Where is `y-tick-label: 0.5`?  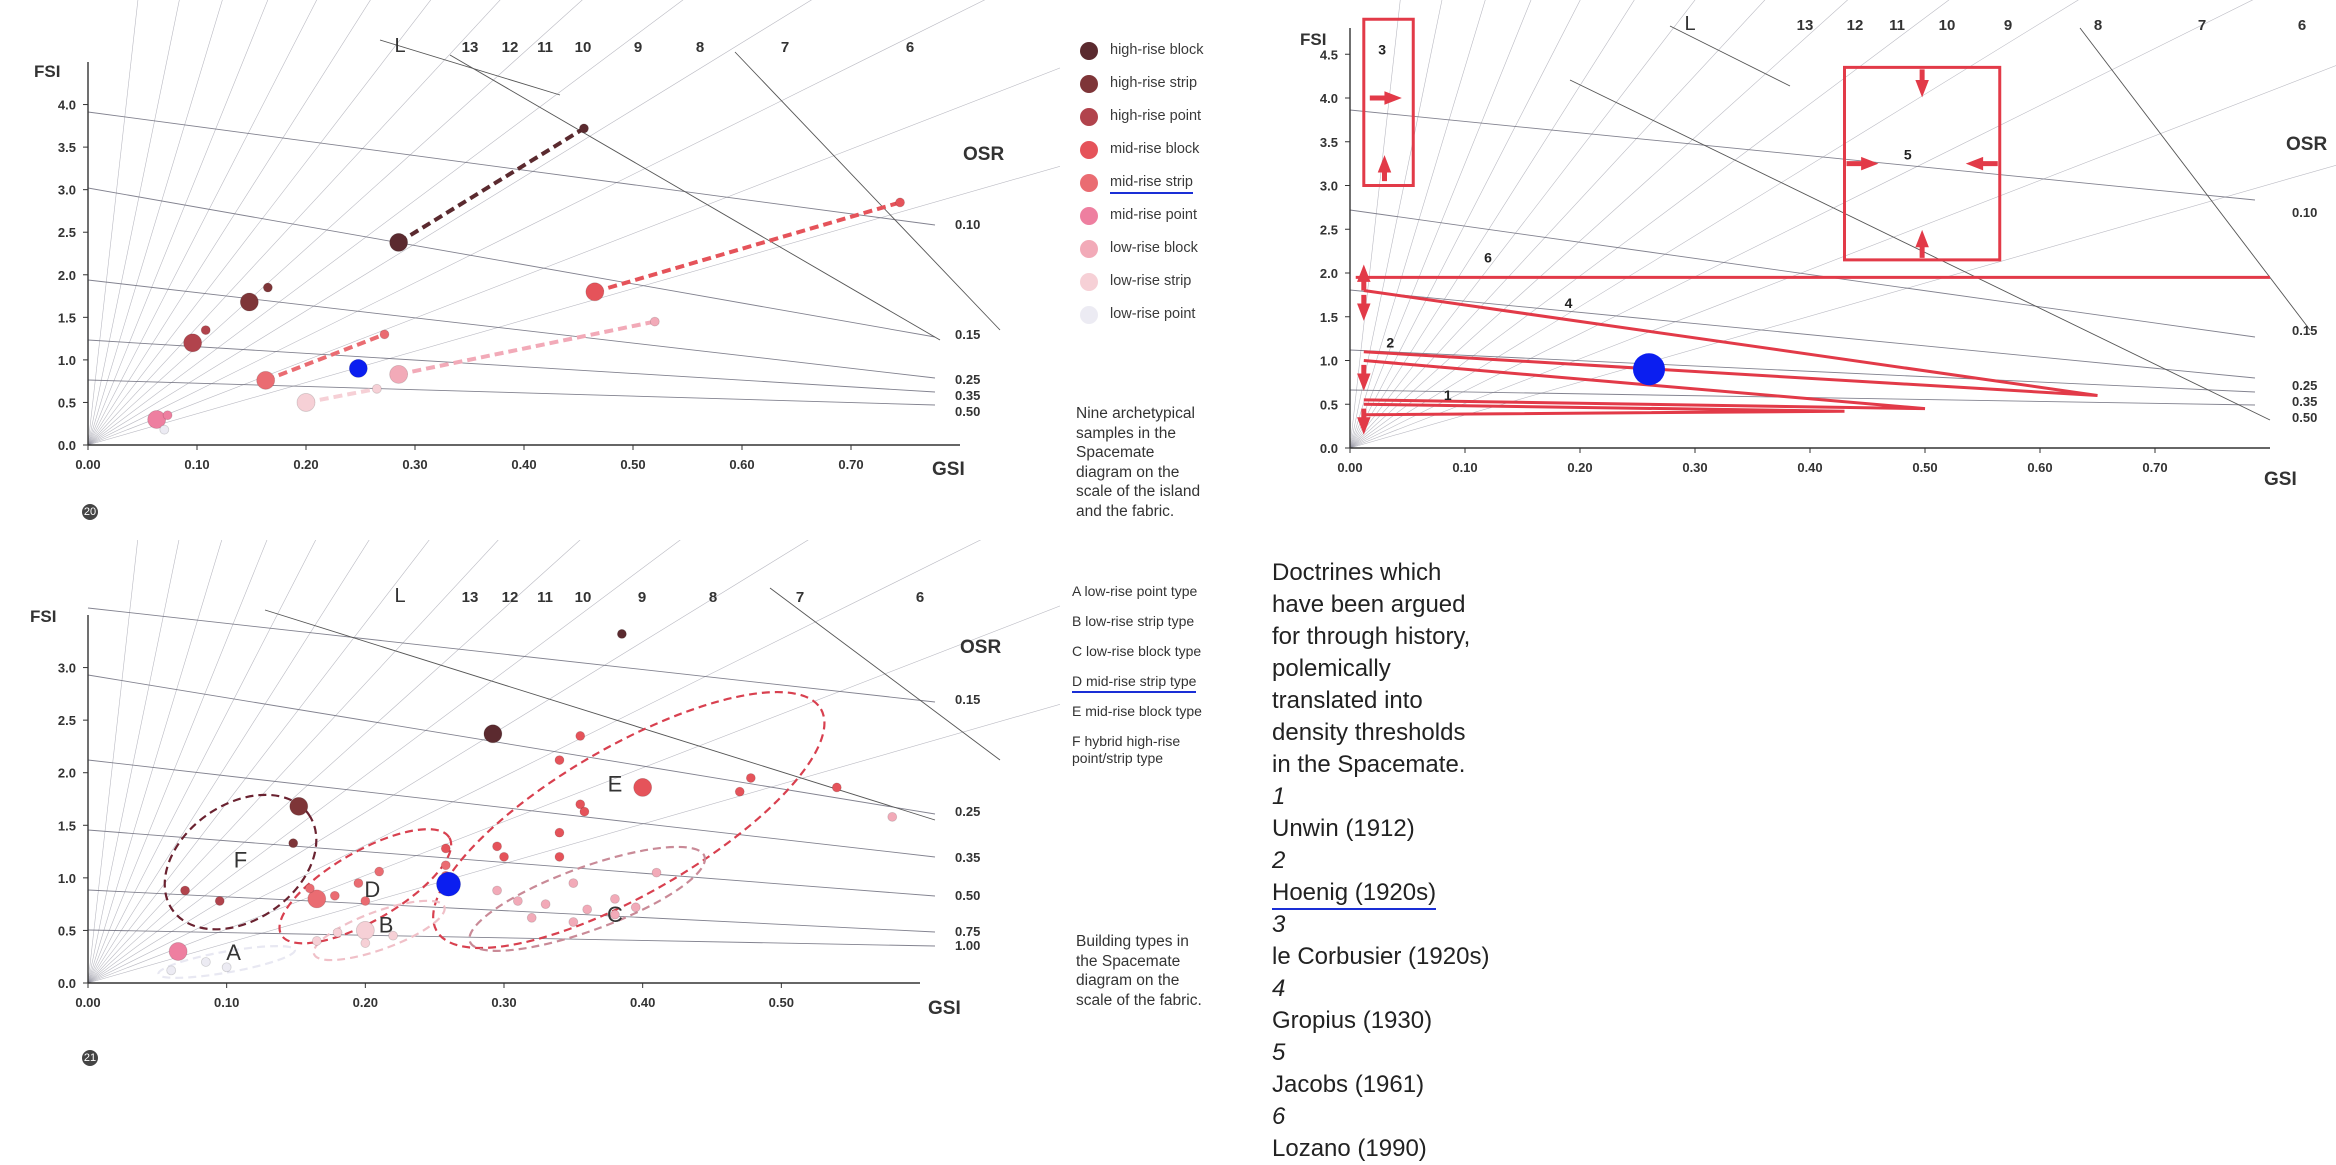 y-tick-label: 0.5 is located at coordinates (67, 402).